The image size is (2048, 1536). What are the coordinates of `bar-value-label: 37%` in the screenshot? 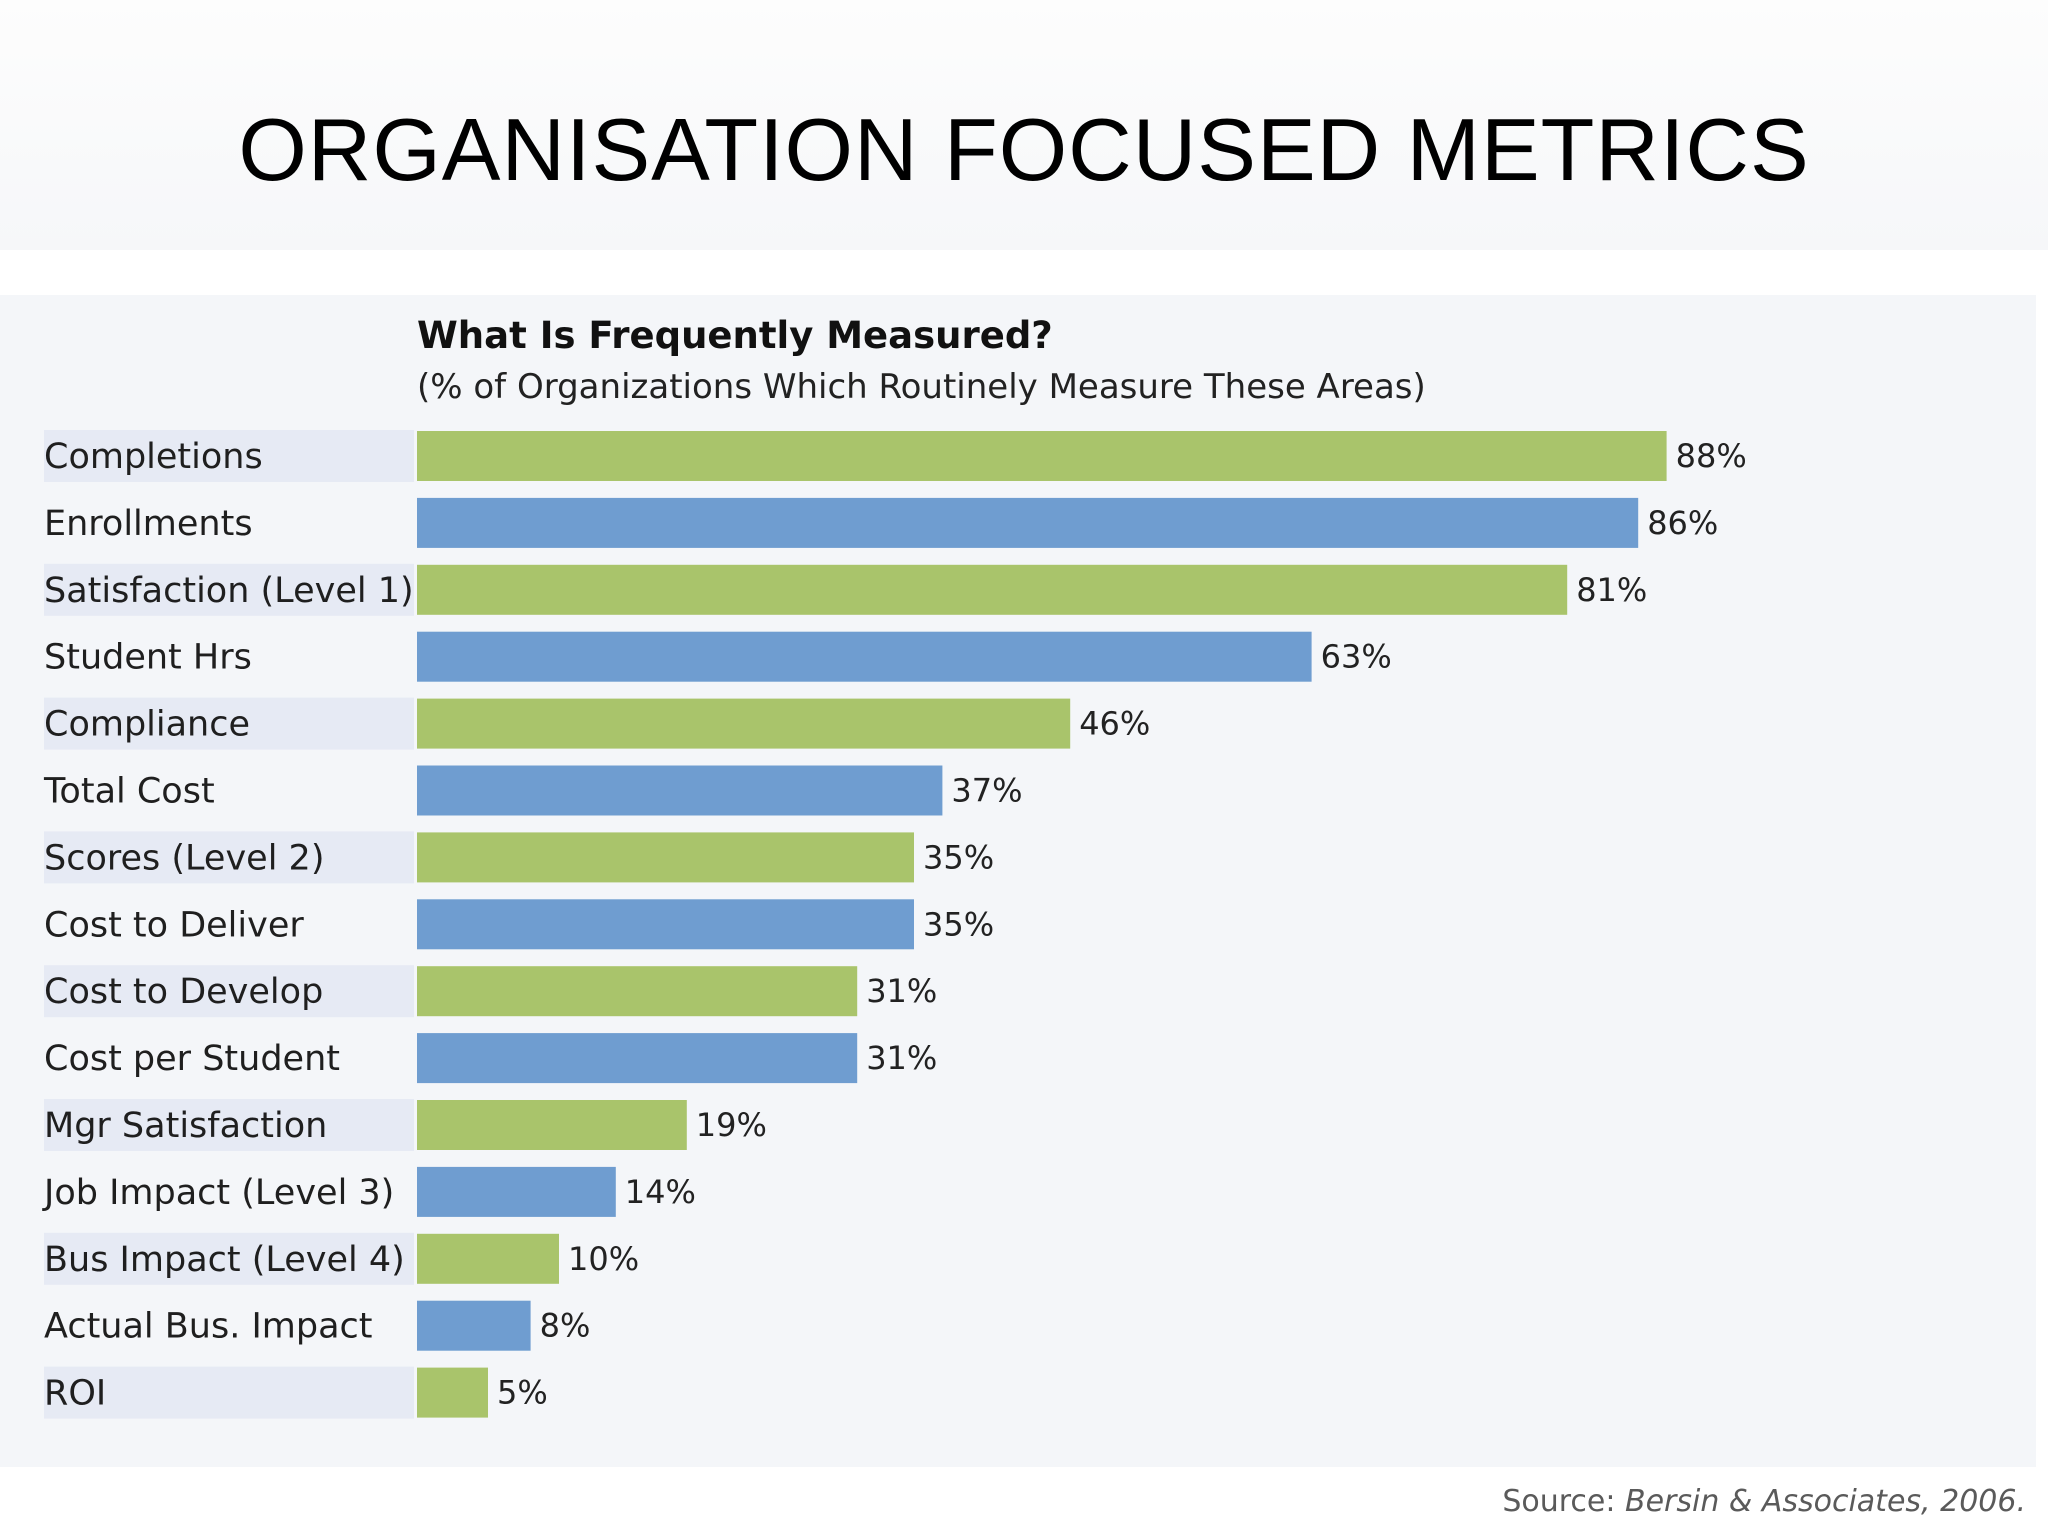 It's located at (986, 791).